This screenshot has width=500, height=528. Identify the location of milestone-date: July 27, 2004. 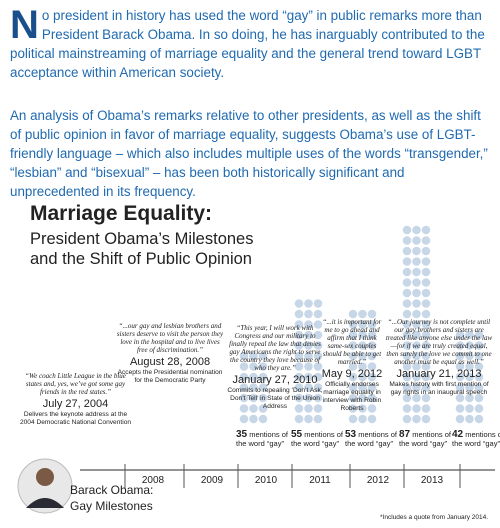
(75, 404).